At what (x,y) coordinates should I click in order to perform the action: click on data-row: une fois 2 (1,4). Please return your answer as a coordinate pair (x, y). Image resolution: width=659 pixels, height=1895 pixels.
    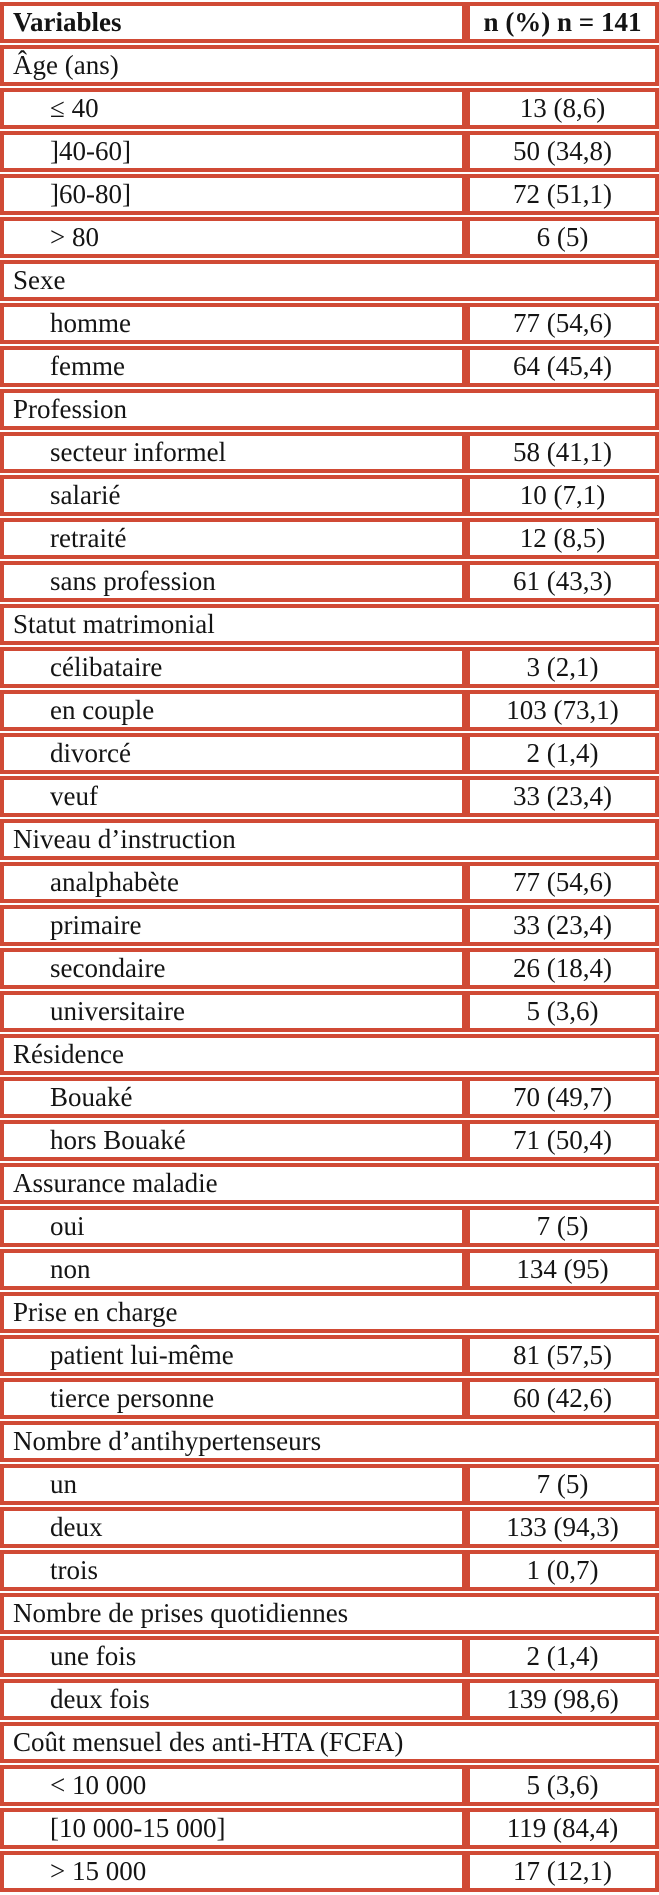
    Looking at the image, I should click on (329, 1656).